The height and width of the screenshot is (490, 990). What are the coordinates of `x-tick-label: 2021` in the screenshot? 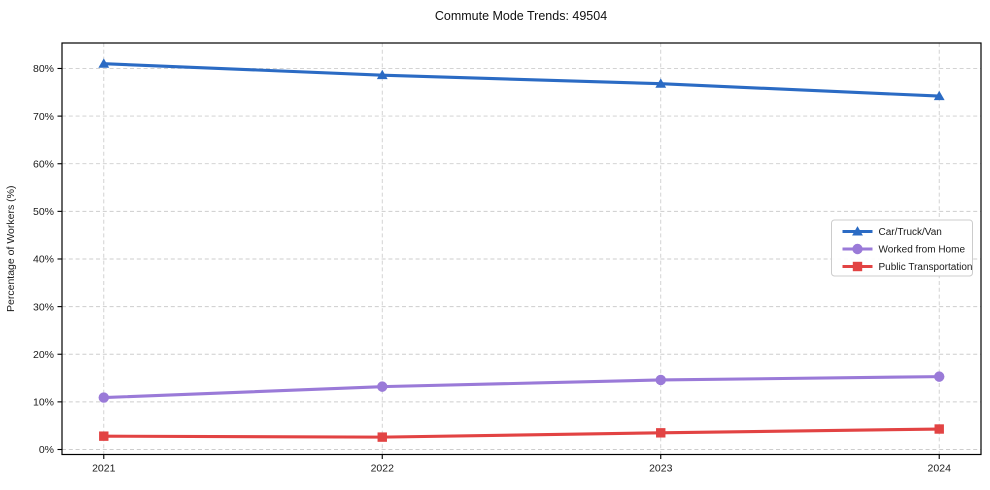 It's located at (104, 469).